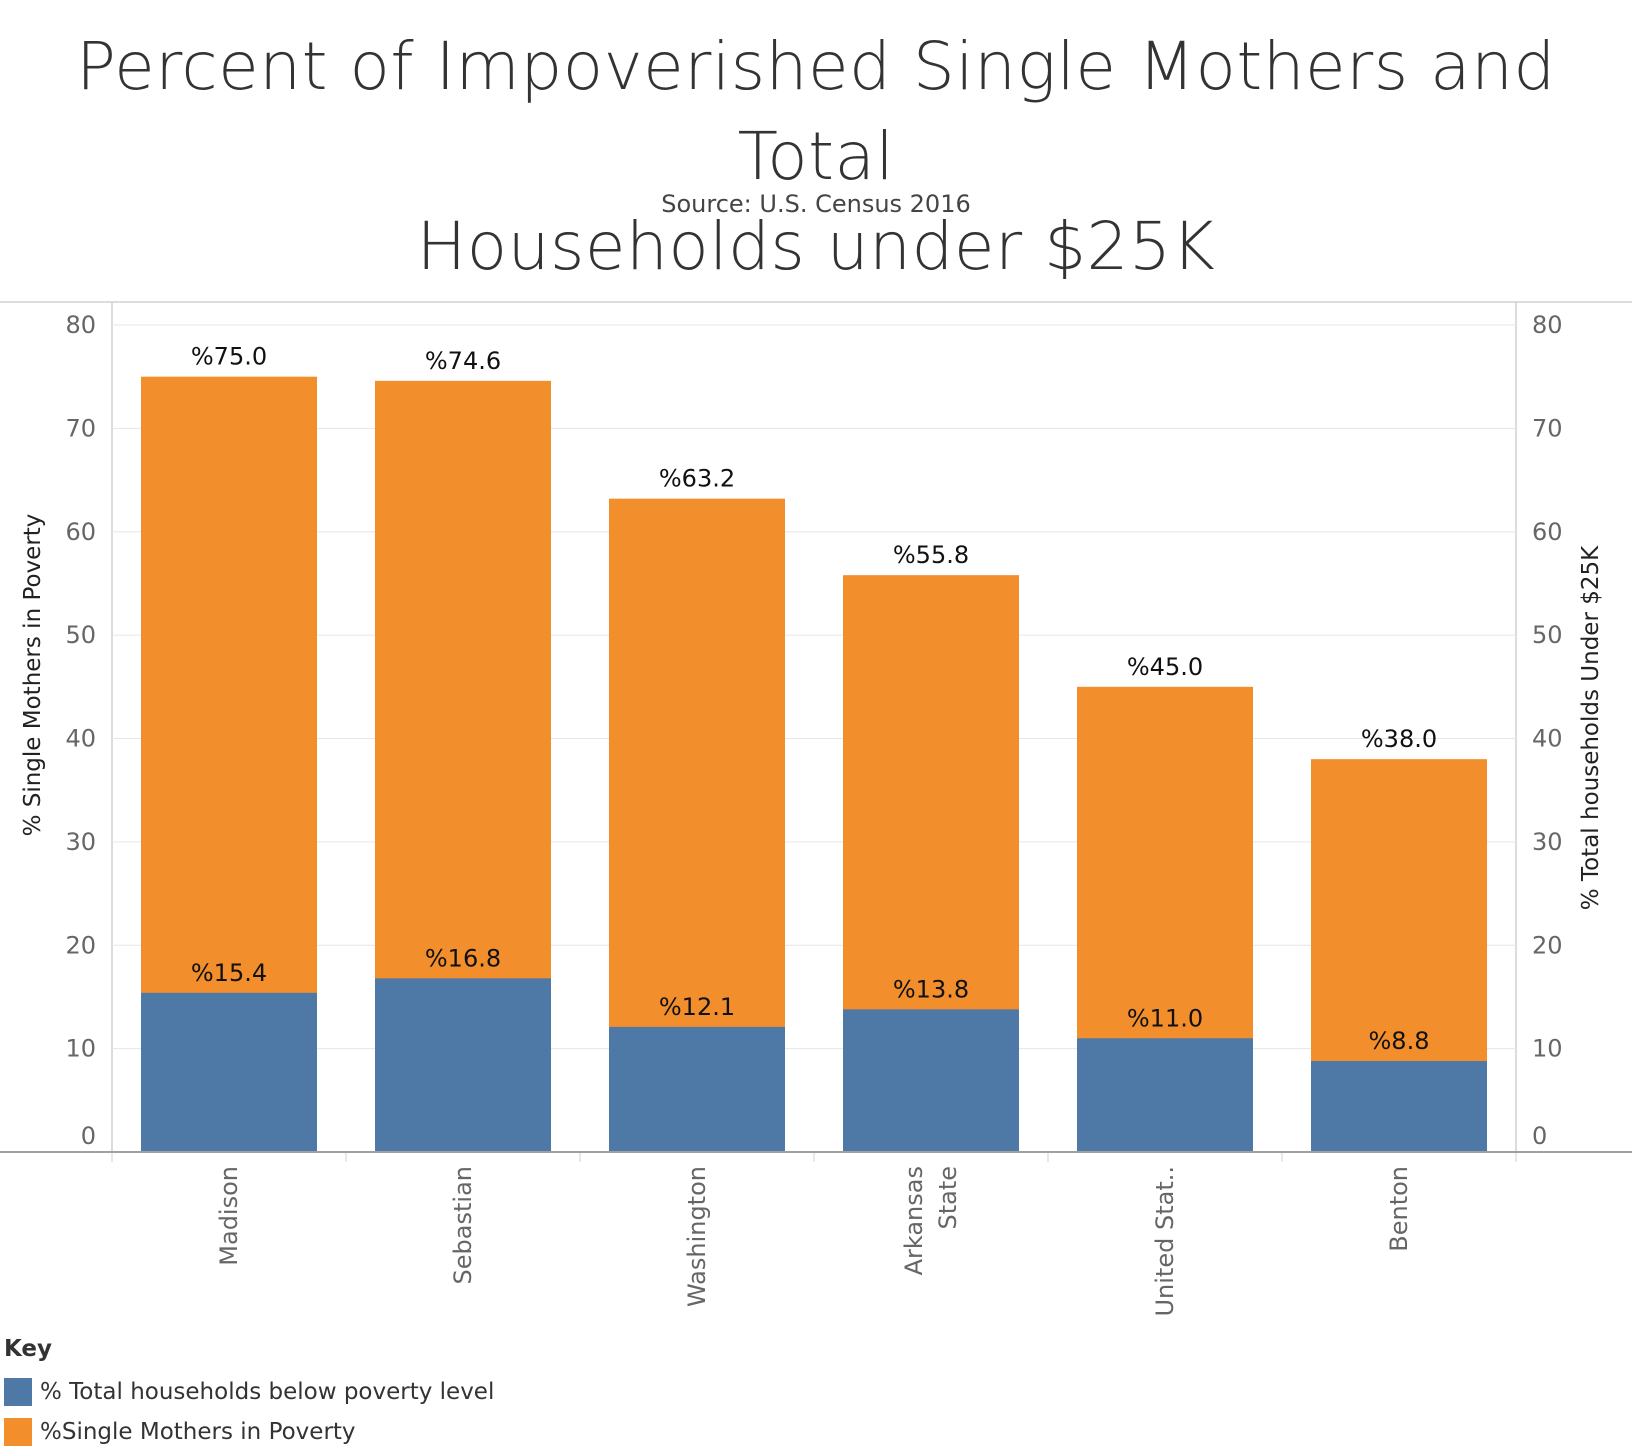 The width and height of the screenshot is (1632, 1452). I want to click on legend-item-single-mothers: %Single Mothers in Poverty, so click(249, 1432).